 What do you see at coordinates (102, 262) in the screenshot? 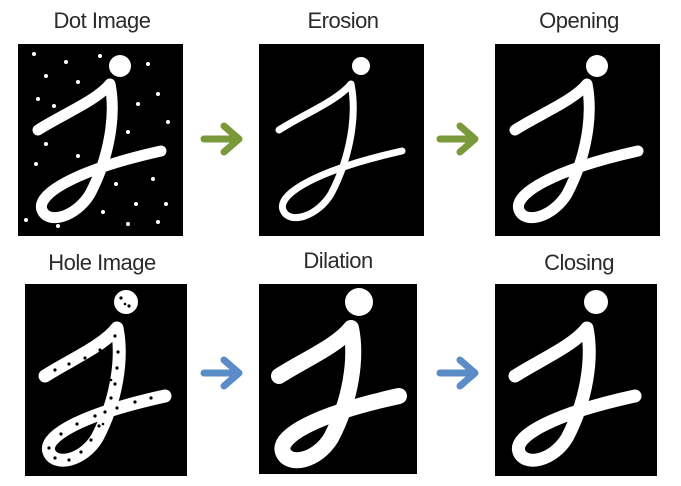
I see `label-hole-image: Hole Image` at bounding box center [102, 262].